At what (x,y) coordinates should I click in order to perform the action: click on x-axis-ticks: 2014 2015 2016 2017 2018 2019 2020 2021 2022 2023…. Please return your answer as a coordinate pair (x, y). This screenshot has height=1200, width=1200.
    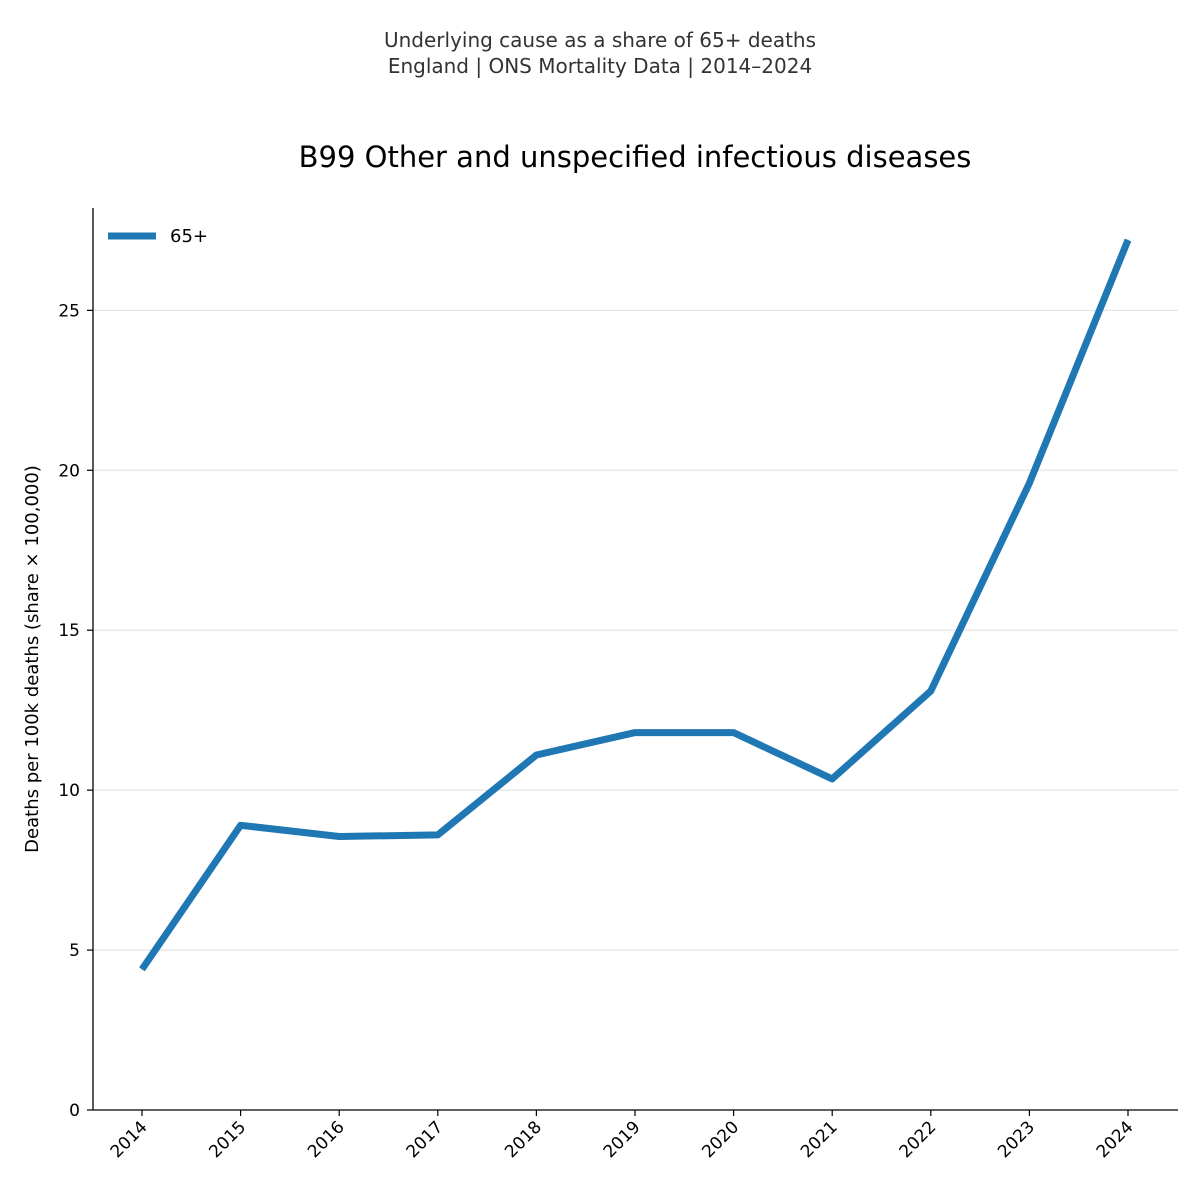
    Looking at the image, I should click on (622, 1136).